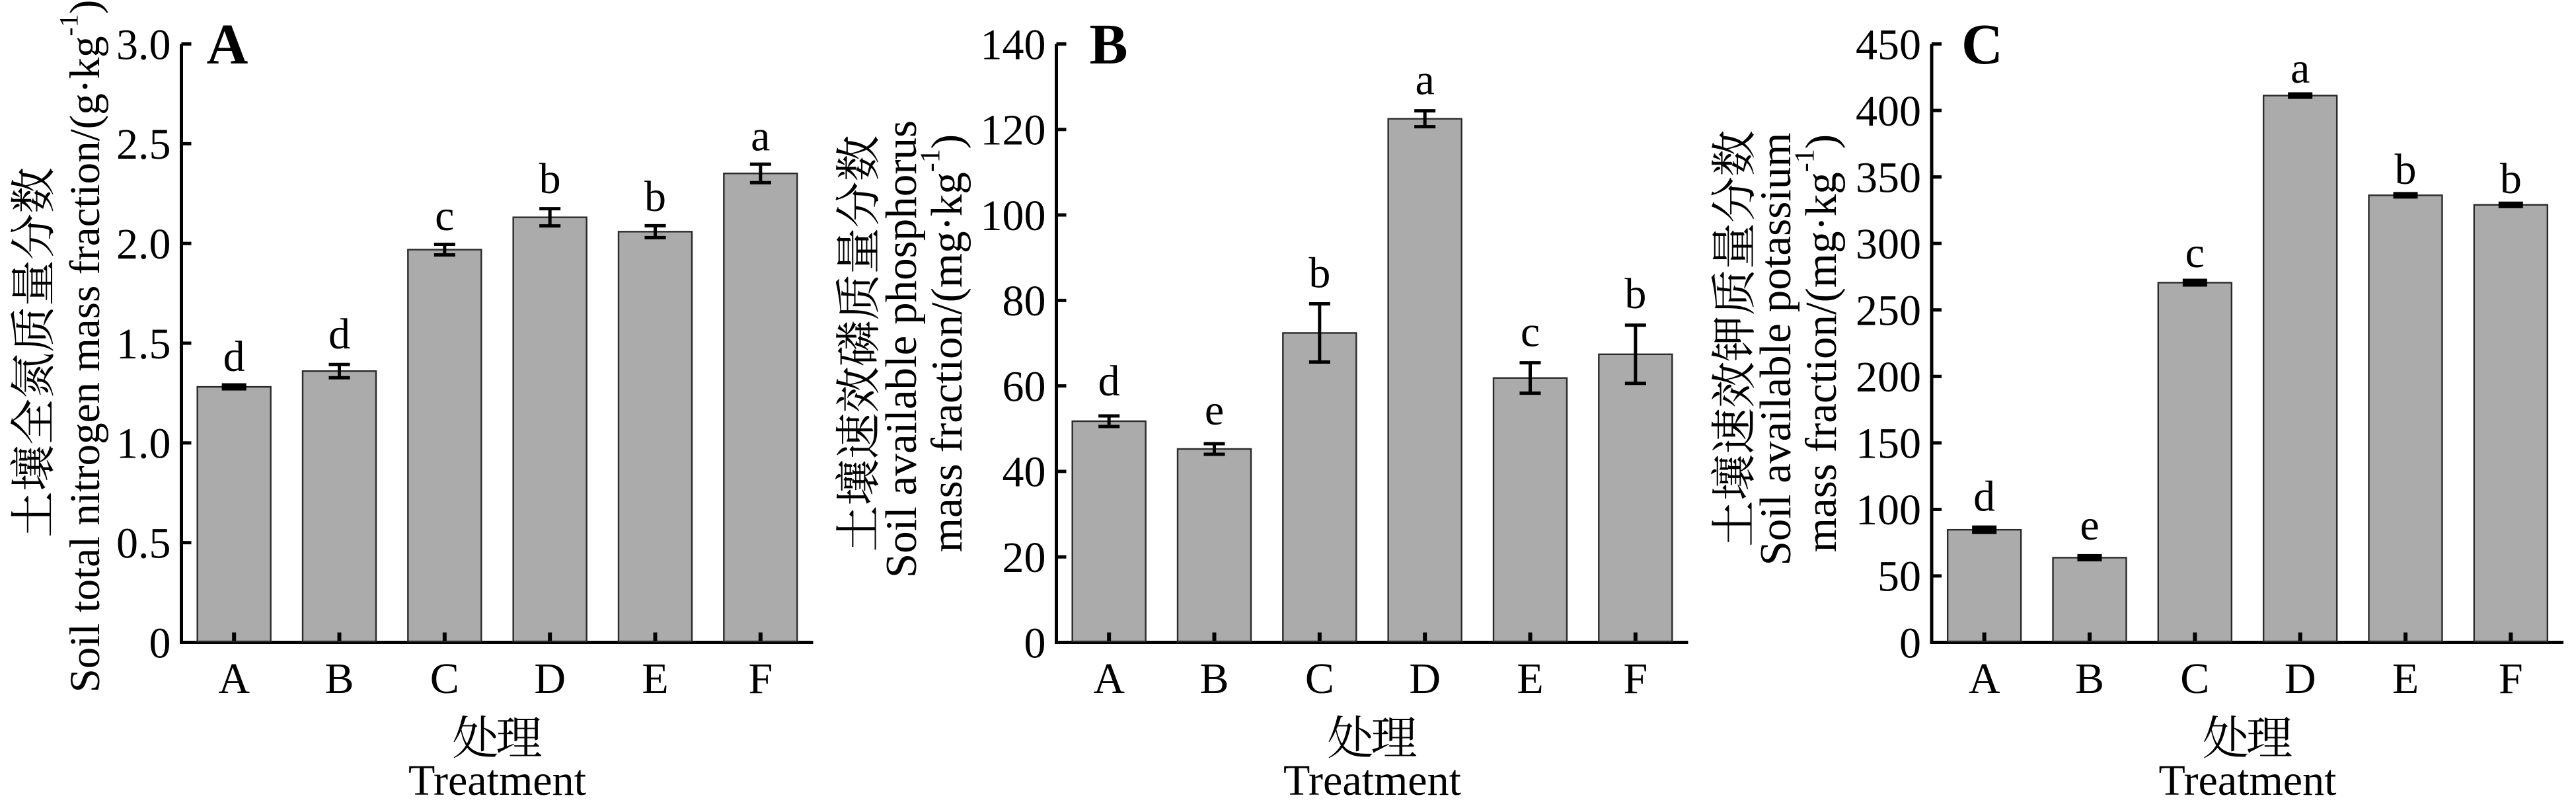 Image resolution: width=2576 pixels, height=812 pixels. Describe the element at coordinates (1888, 111) in the screenshot. I see `svg-text: 400` at that location.